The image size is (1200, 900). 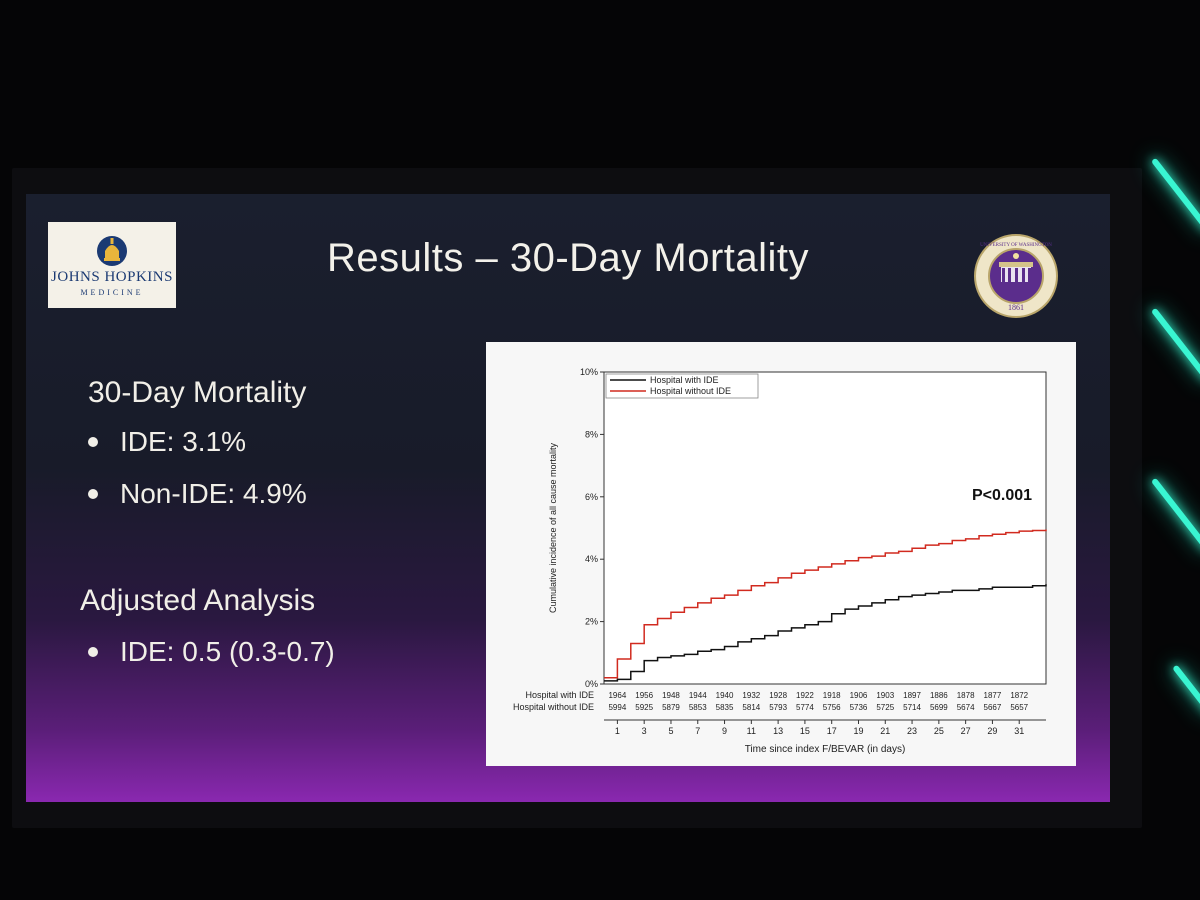 What do you see at coordinates (859, 695) in the screenshot?
I see `risk-table-cell: 1906` at bounding box center [859, 695].